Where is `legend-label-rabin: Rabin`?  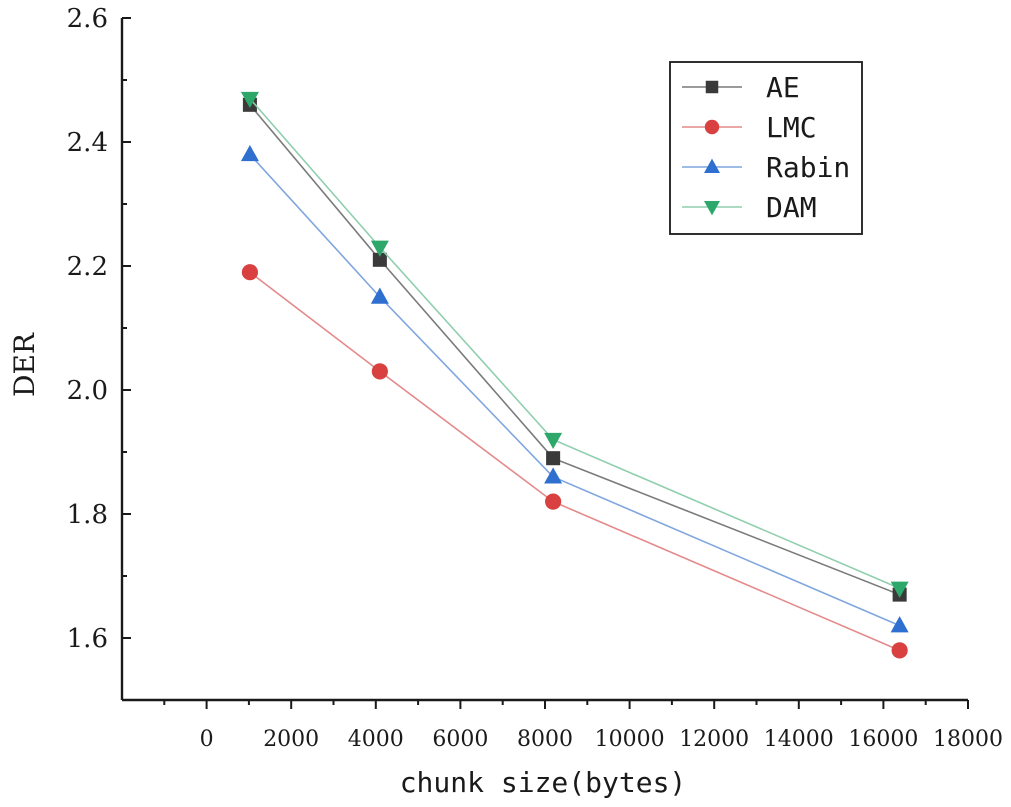 legend-label-rabin: Rabin is located at coordinates (808, 167).